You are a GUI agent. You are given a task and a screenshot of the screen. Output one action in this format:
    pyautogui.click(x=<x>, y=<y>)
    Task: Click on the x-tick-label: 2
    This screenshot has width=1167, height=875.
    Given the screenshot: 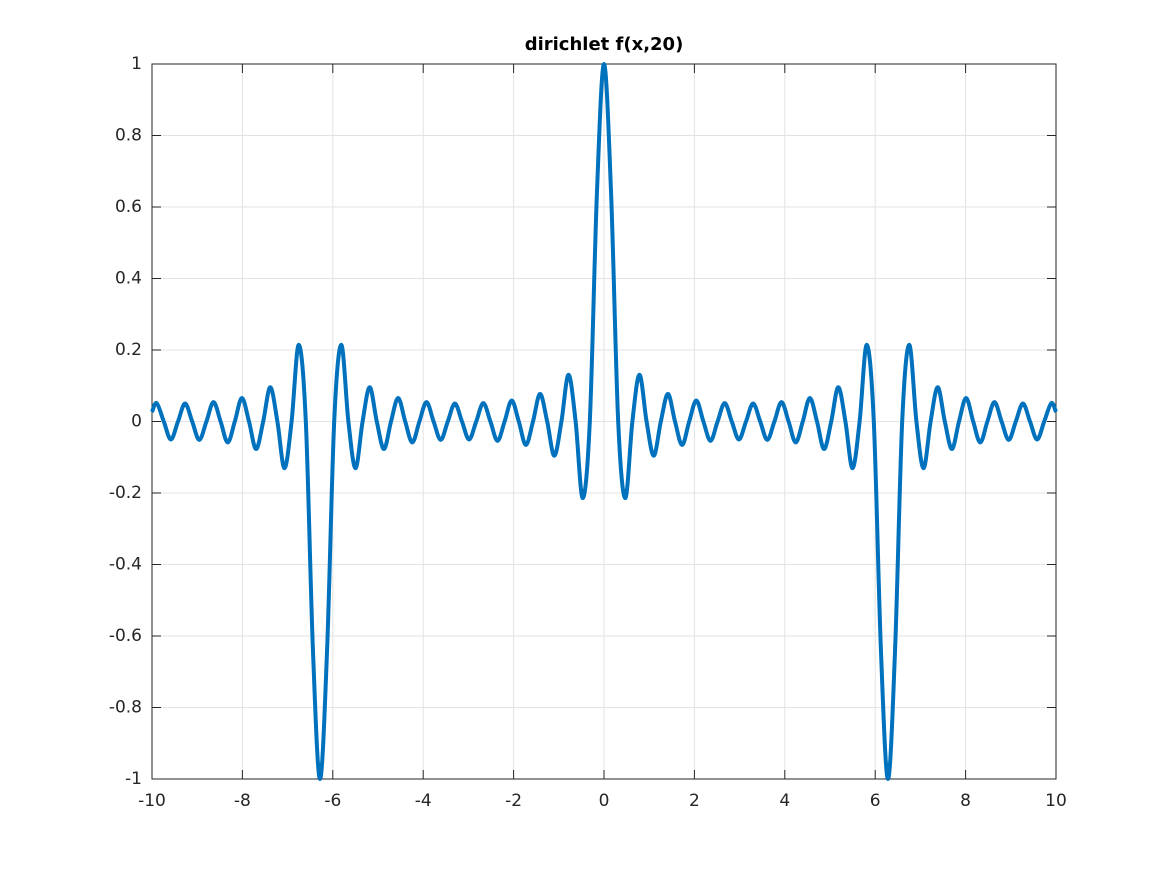 What is the action you would take?
    pyautogui.click(x=694, y=801)
    